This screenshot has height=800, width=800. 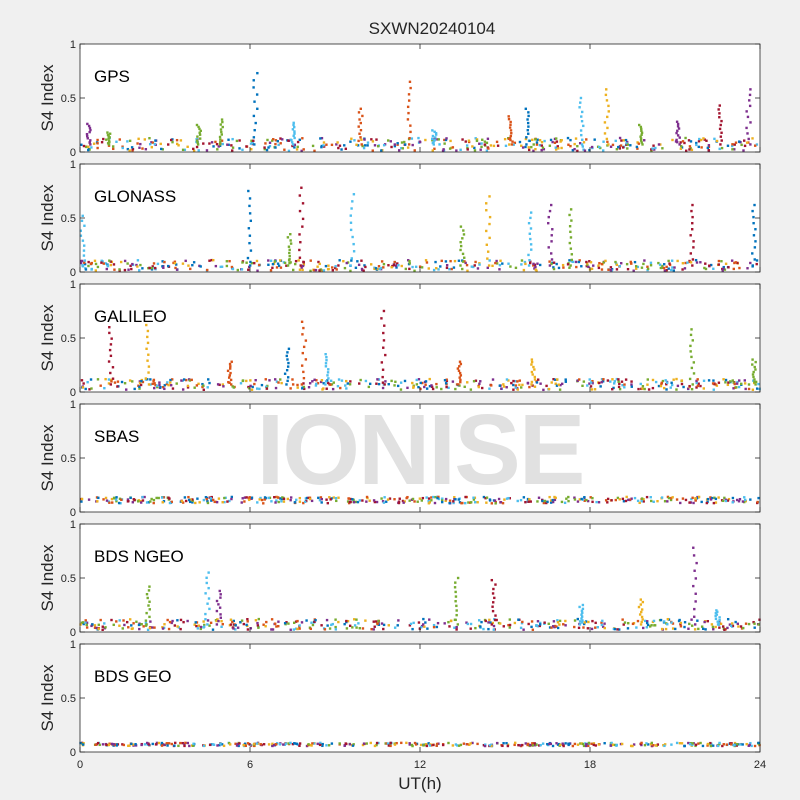 I want to click on y-tick-label: 1, so click(x=73, y=285).